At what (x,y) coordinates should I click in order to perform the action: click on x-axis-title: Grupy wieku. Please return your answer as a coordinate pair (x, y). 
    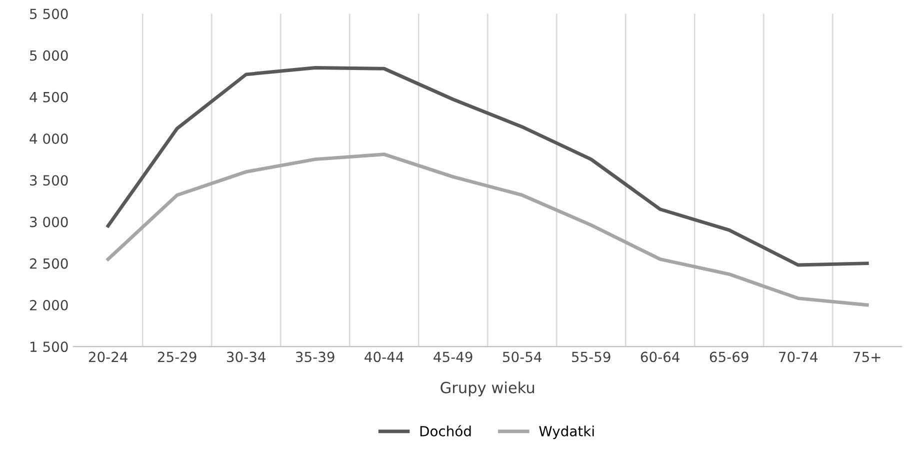
    Looking at the image, I should click on (487, 389).